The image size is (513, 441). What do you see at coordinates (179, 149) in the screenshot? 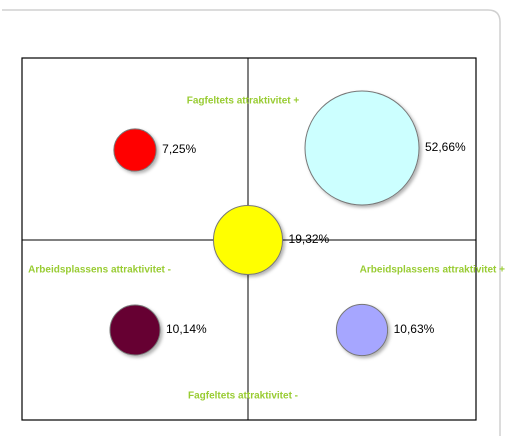
I see `data-label: 7,25%` at bounding box center [179, 149].